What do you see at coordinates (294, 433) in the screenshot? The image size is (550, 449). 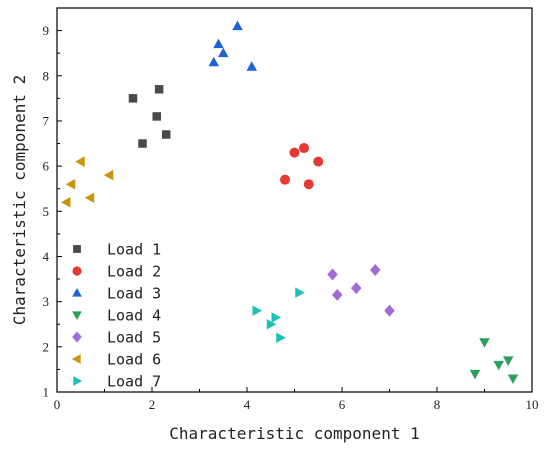 I see `x-axis-label: Characteristic component 1` at bounding box center [294, 433].